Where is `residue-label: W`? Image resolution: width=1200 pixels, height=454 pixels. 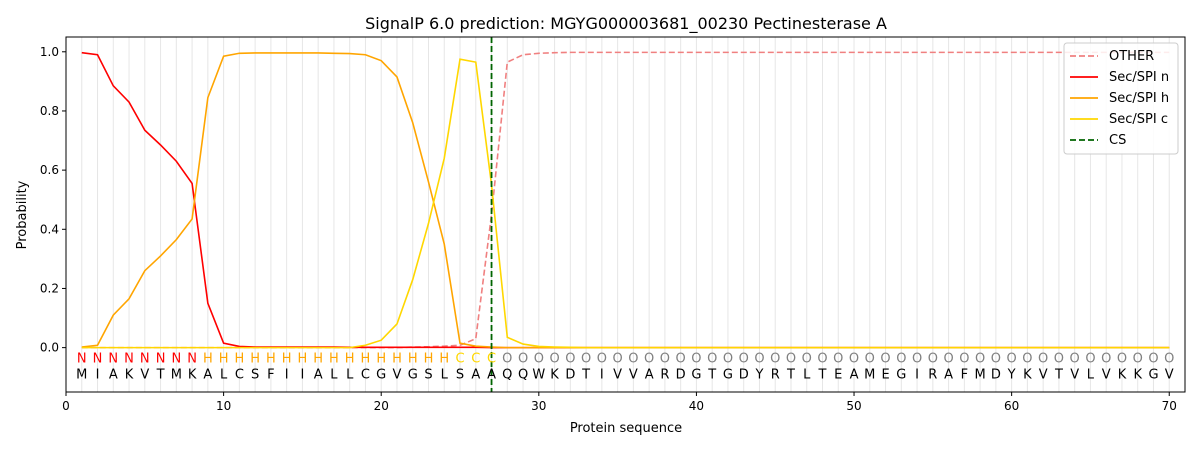 residue-label: W is located at coordinates (538, 375).